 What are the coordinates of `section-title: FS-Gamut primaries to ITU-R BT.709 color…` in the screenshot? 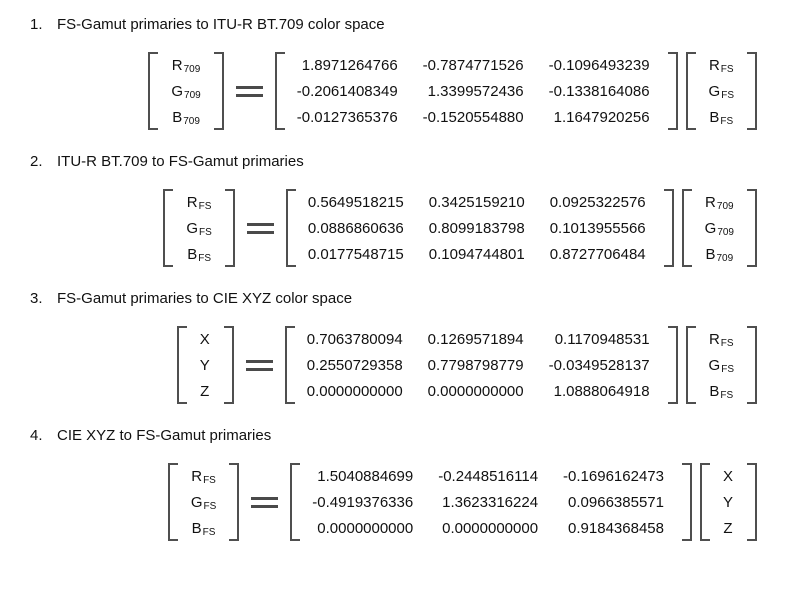 It's located at (221, 24).